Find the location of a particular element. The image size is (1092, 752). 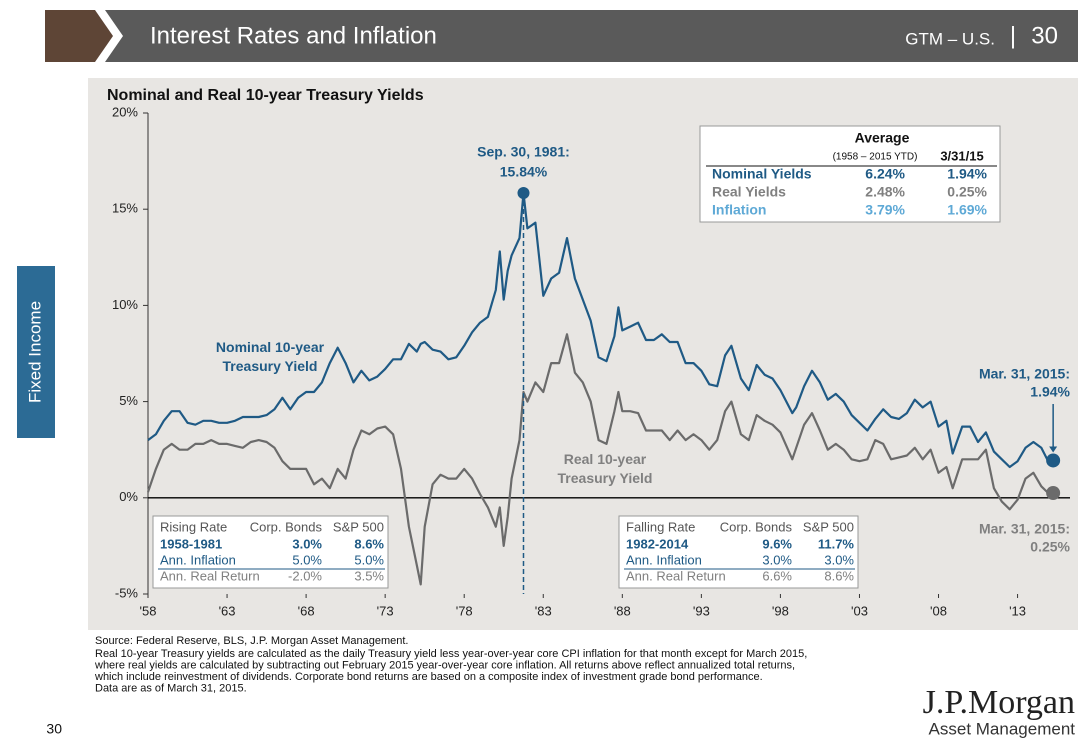

logo: J.P.Morgan is located at coordinates (999, 702).